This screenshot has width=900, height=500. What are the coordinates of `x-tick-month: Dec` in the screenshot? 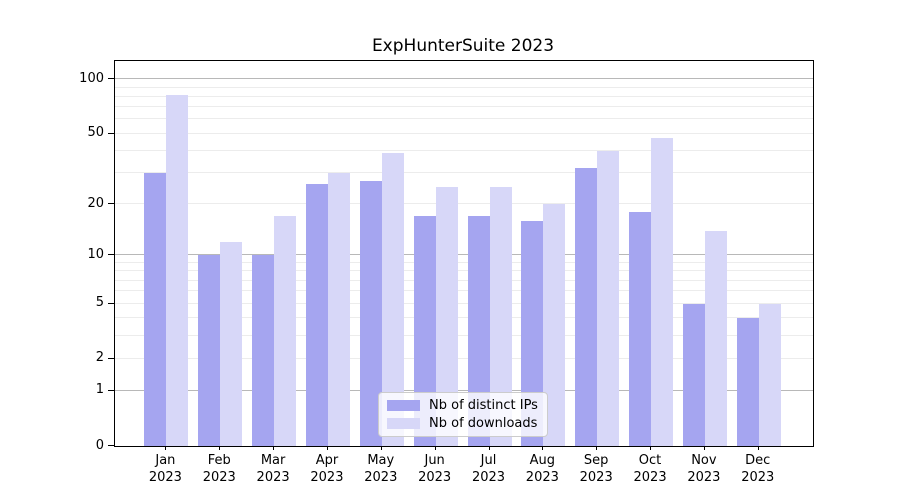 It's located at (758, 460).